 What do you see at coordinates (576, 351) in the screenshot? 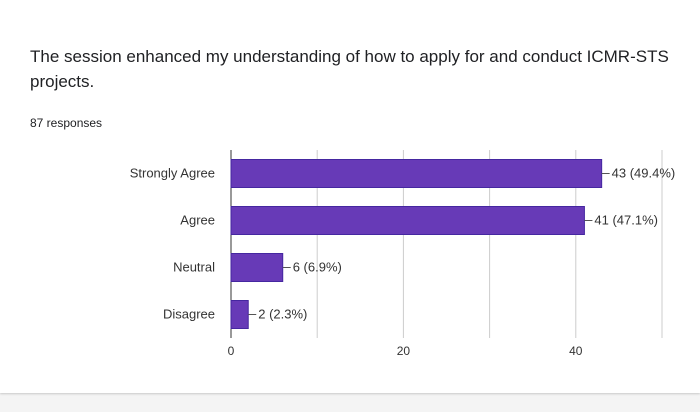
I see `x-tick-label: 40` at bounding box center [576, 351].